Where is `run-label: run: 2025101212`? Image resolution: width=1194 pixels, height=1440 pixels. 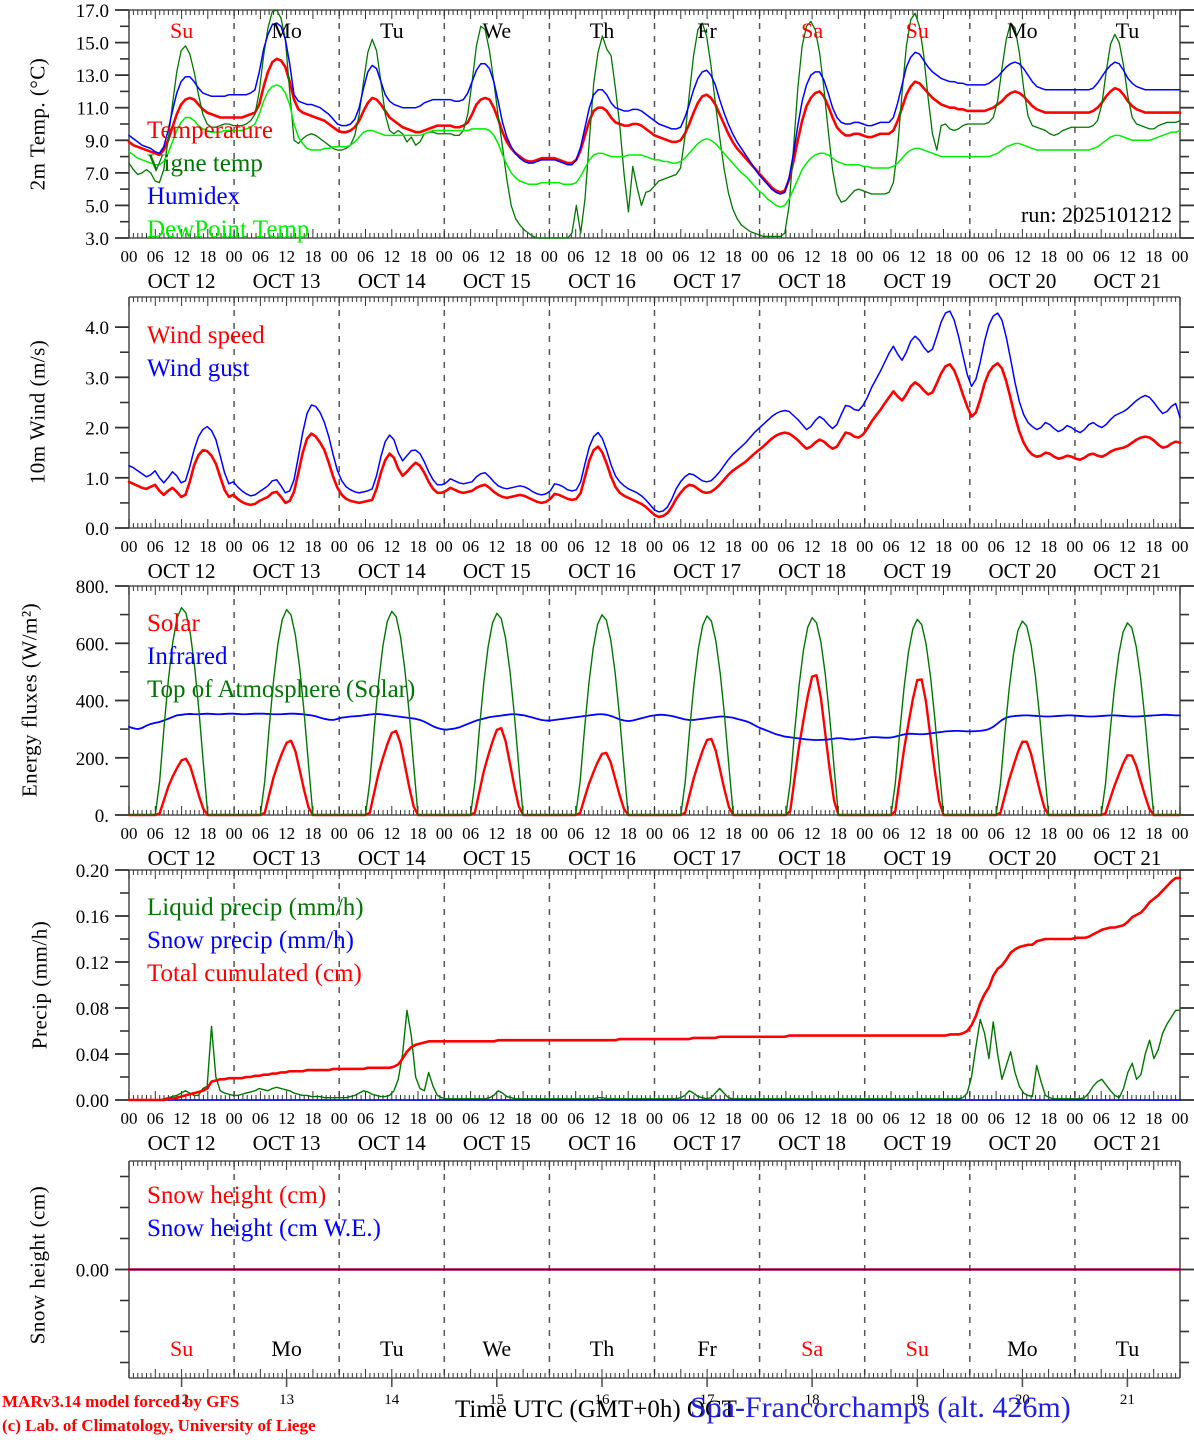
run-label: run: 2025101212 is located at coordinates (1096, 214).